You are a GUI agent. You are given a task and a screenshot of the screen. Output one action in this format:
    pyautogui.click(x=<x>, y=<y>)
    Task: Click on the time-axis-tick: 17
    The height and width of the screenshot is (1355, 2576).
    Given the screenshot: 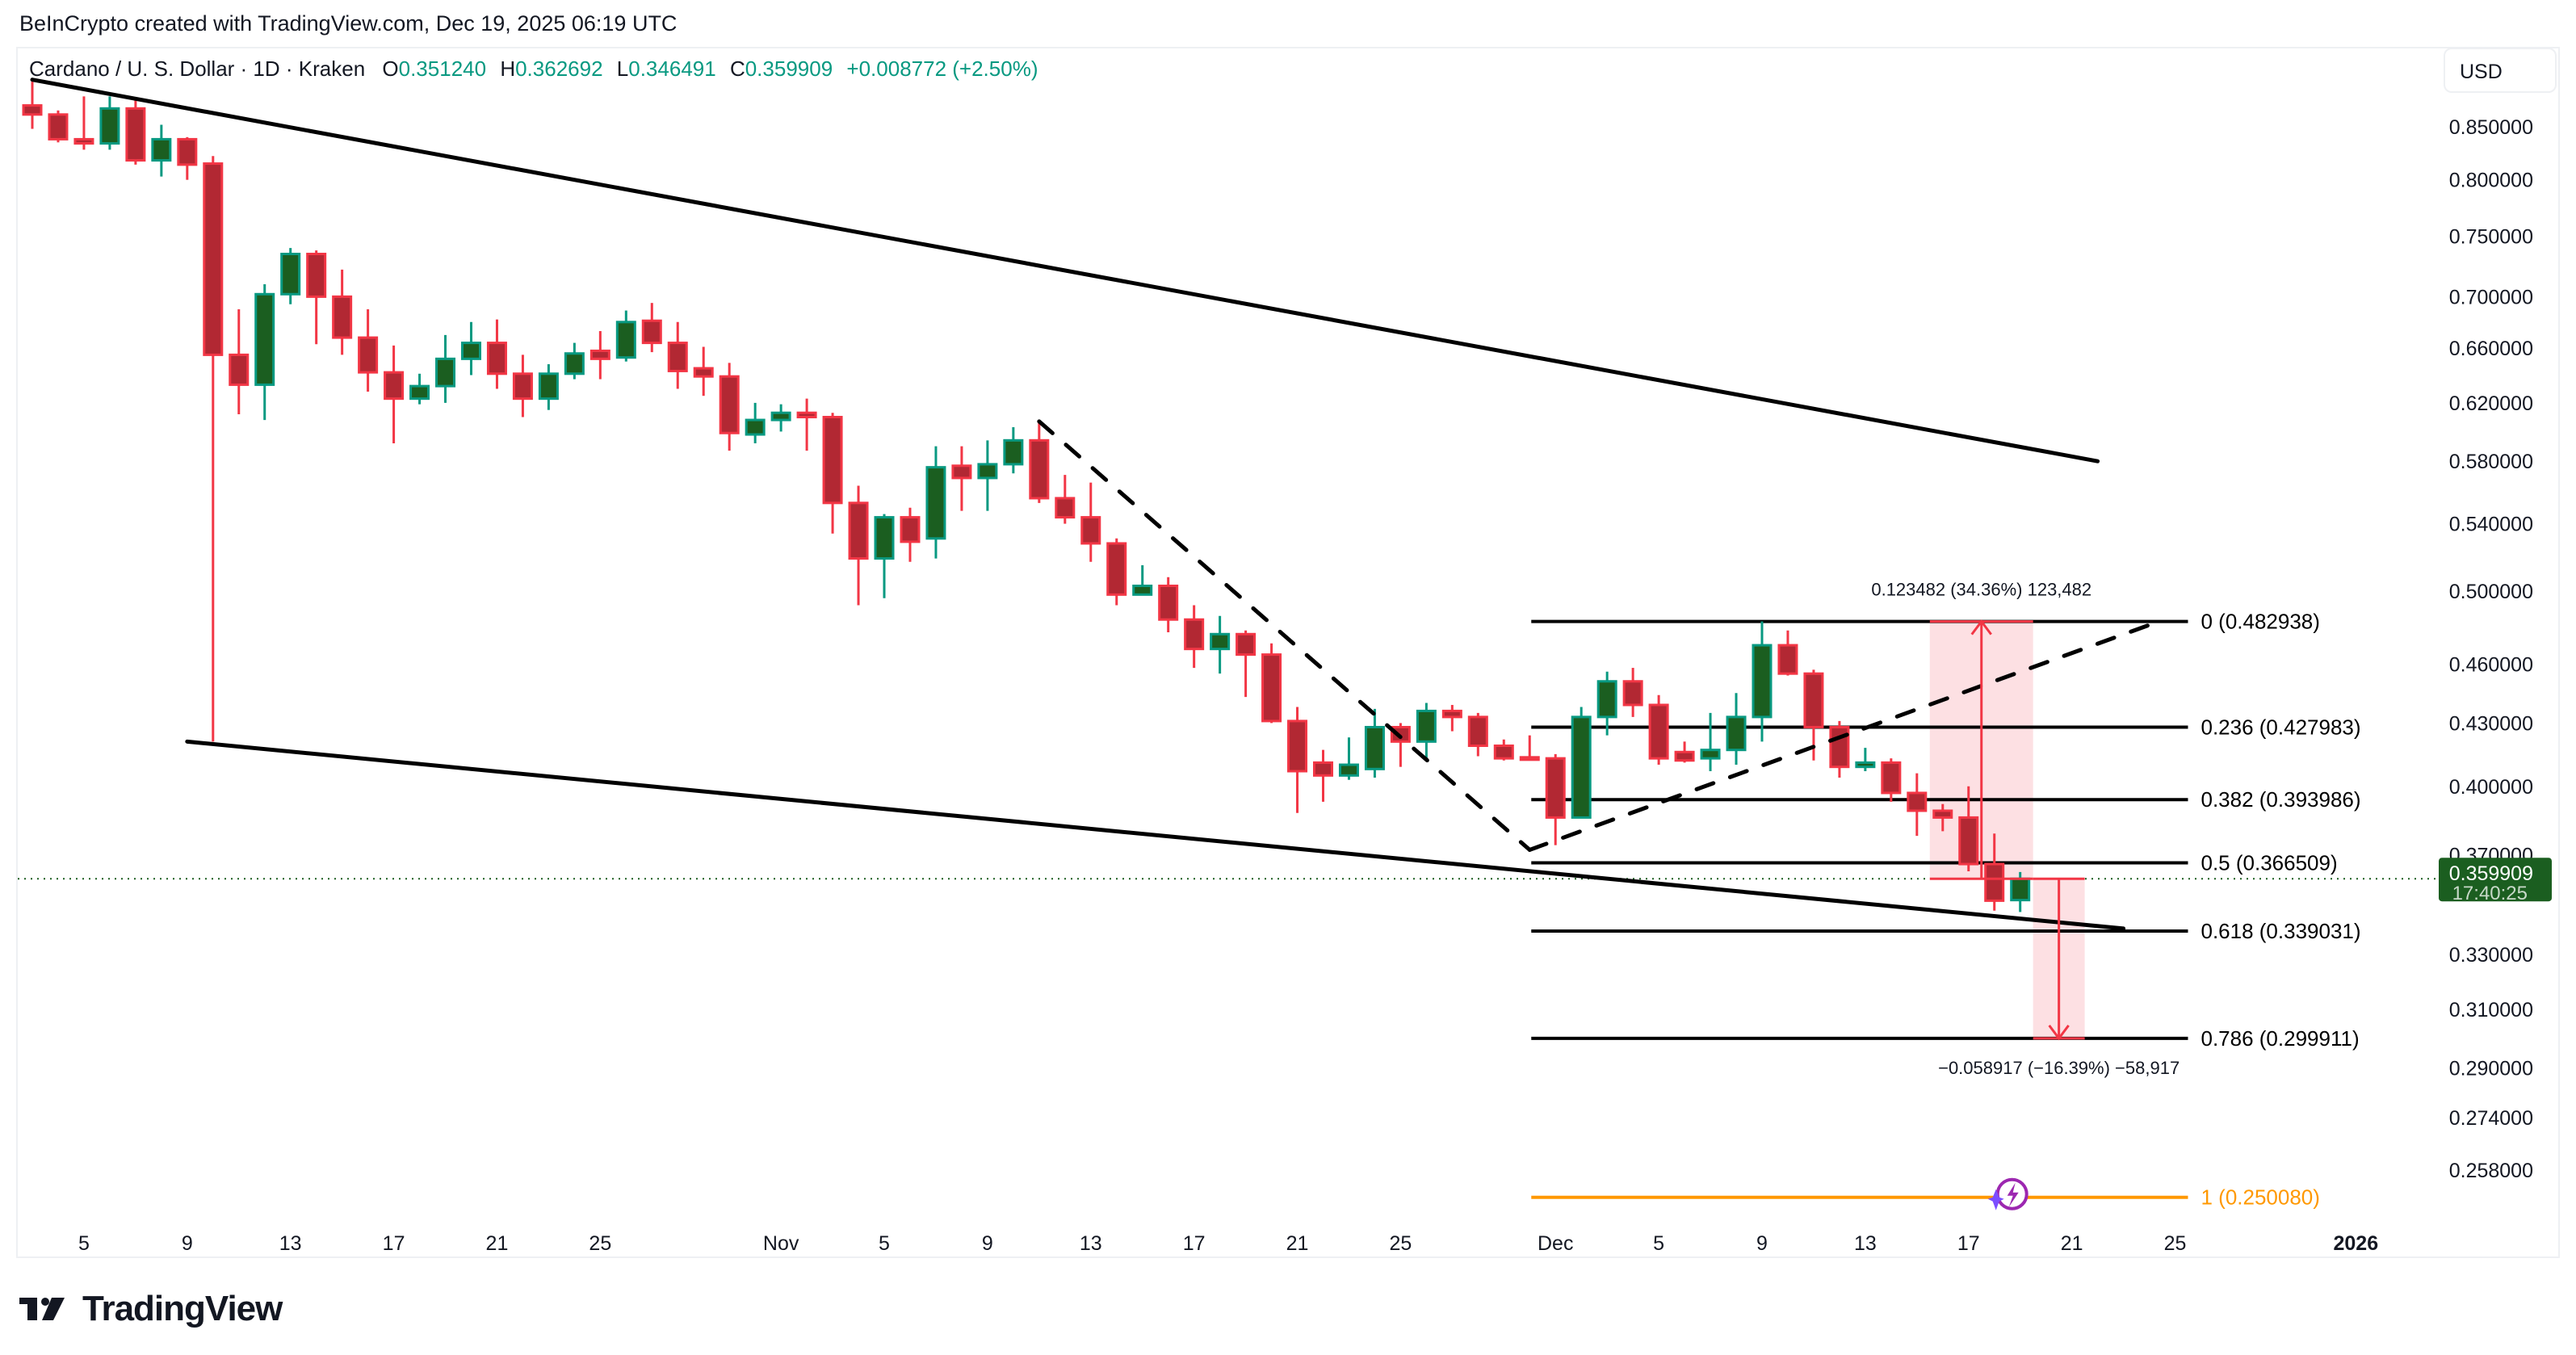 What is the action you would take?
    pyautogui.click(x=1194, y=1244)
    